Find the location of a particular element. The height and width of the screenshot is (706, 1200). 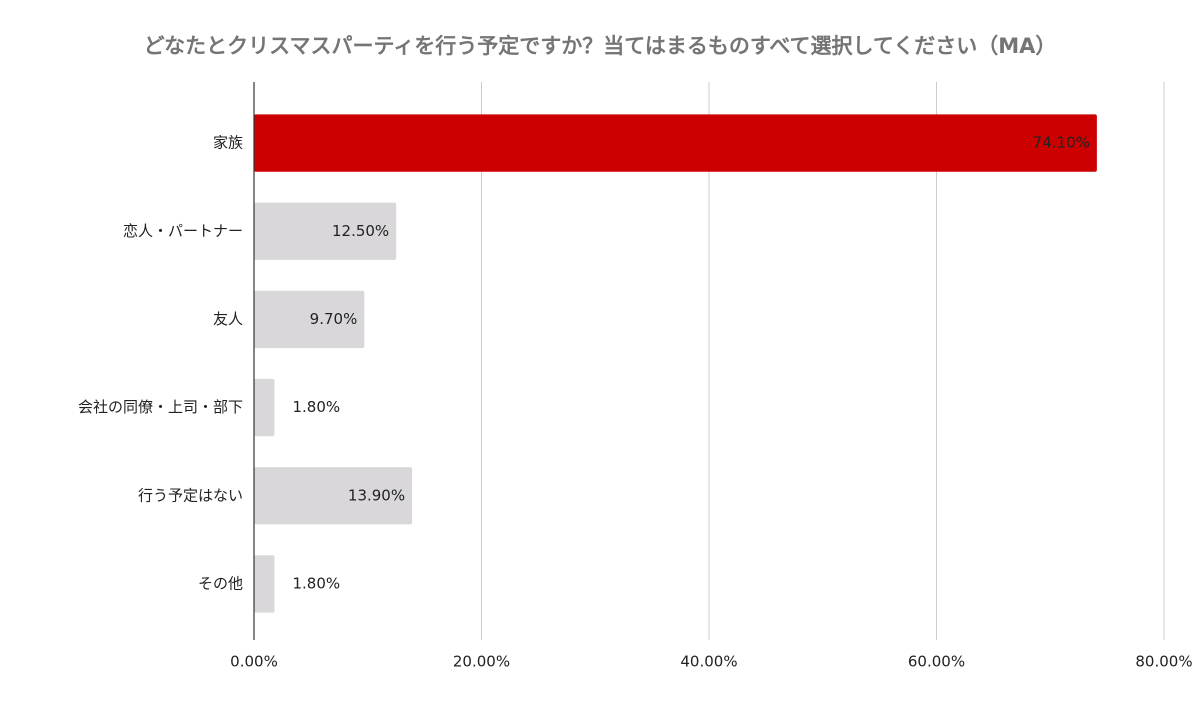

value-label: 9.70% is located at coordinates (334, 319).